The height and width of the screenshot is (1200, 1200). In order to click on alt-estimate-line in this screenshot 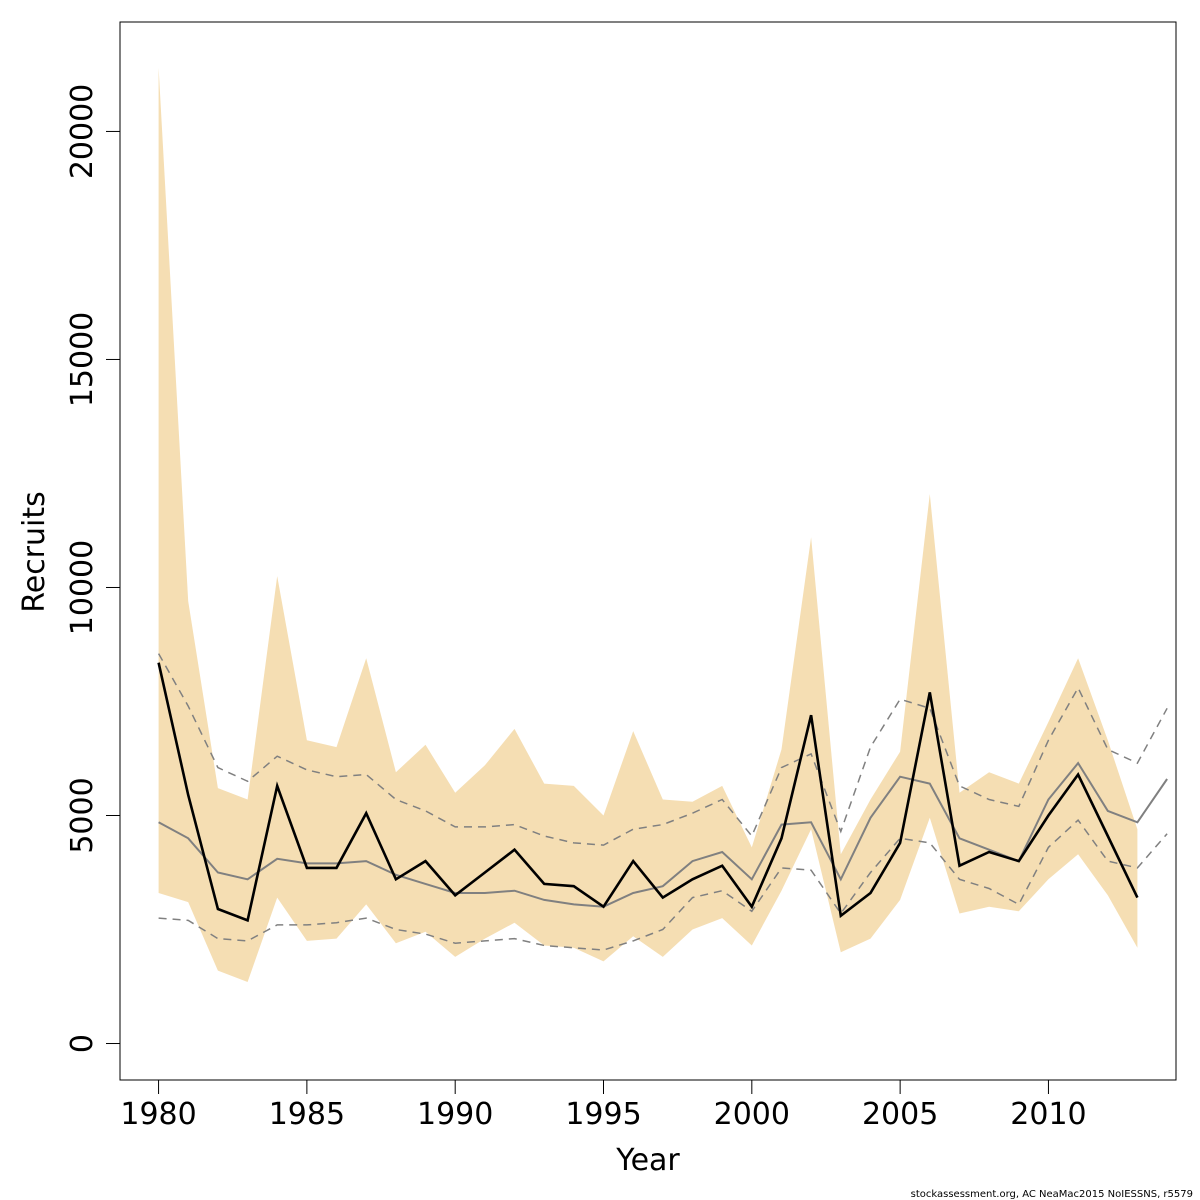, I will do `click(663, 834)`.